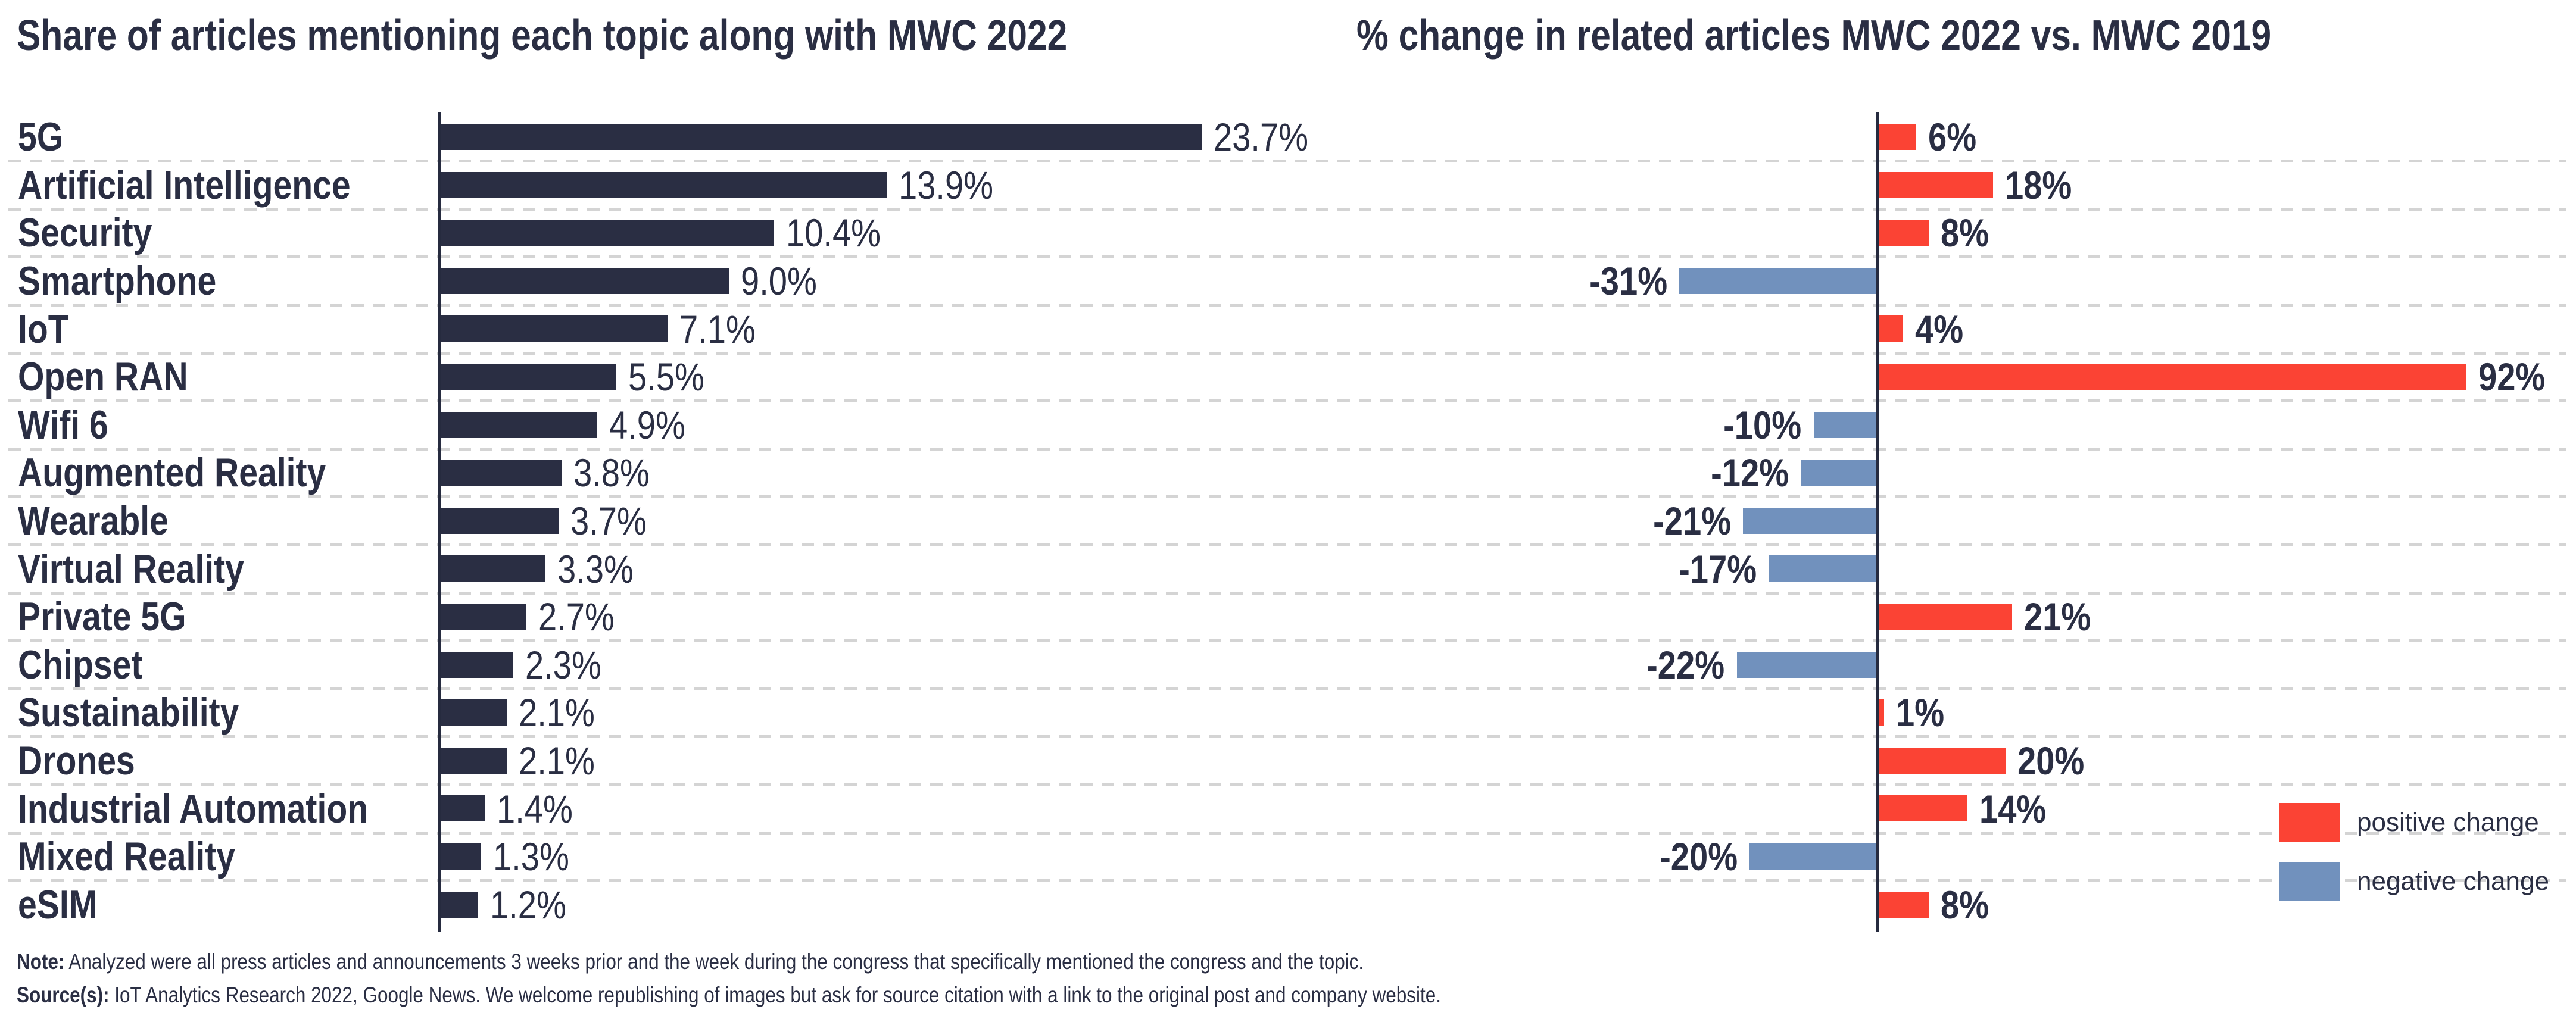 Image resolution: width=2576 pixels, height=1022 pixels. Describe the element at coordinates (531, 857) in the screenshot. I see `share-value-text: 1.3%` at that location.